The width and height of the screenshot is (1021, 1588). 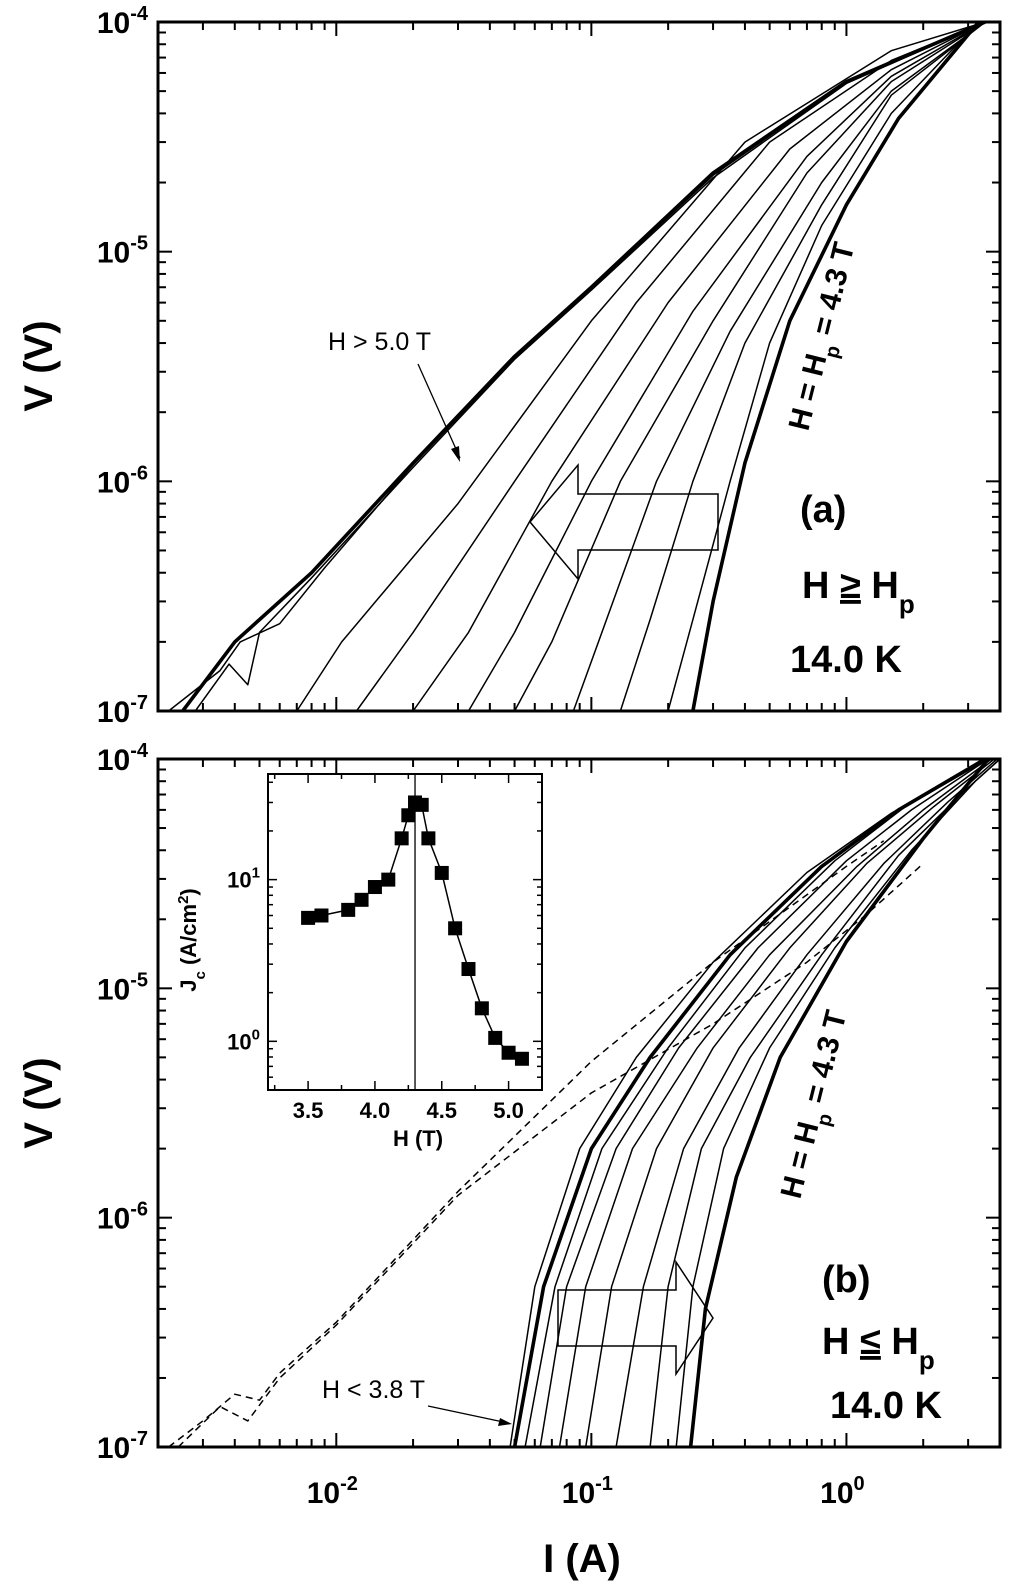 What do you see at coordinates (439, 411) in the screenshot?
I see `panel-a-annotation-pointer` at bounding box center [439, 411].